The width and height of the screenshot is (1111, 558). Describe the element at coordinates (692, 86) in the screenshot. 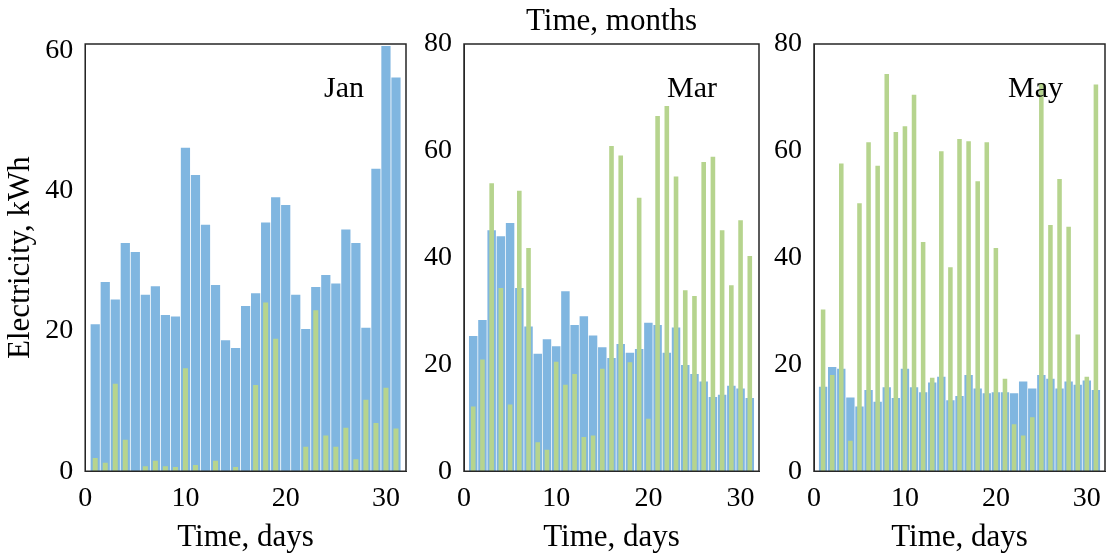

I see `annotation: Mar` at that location.